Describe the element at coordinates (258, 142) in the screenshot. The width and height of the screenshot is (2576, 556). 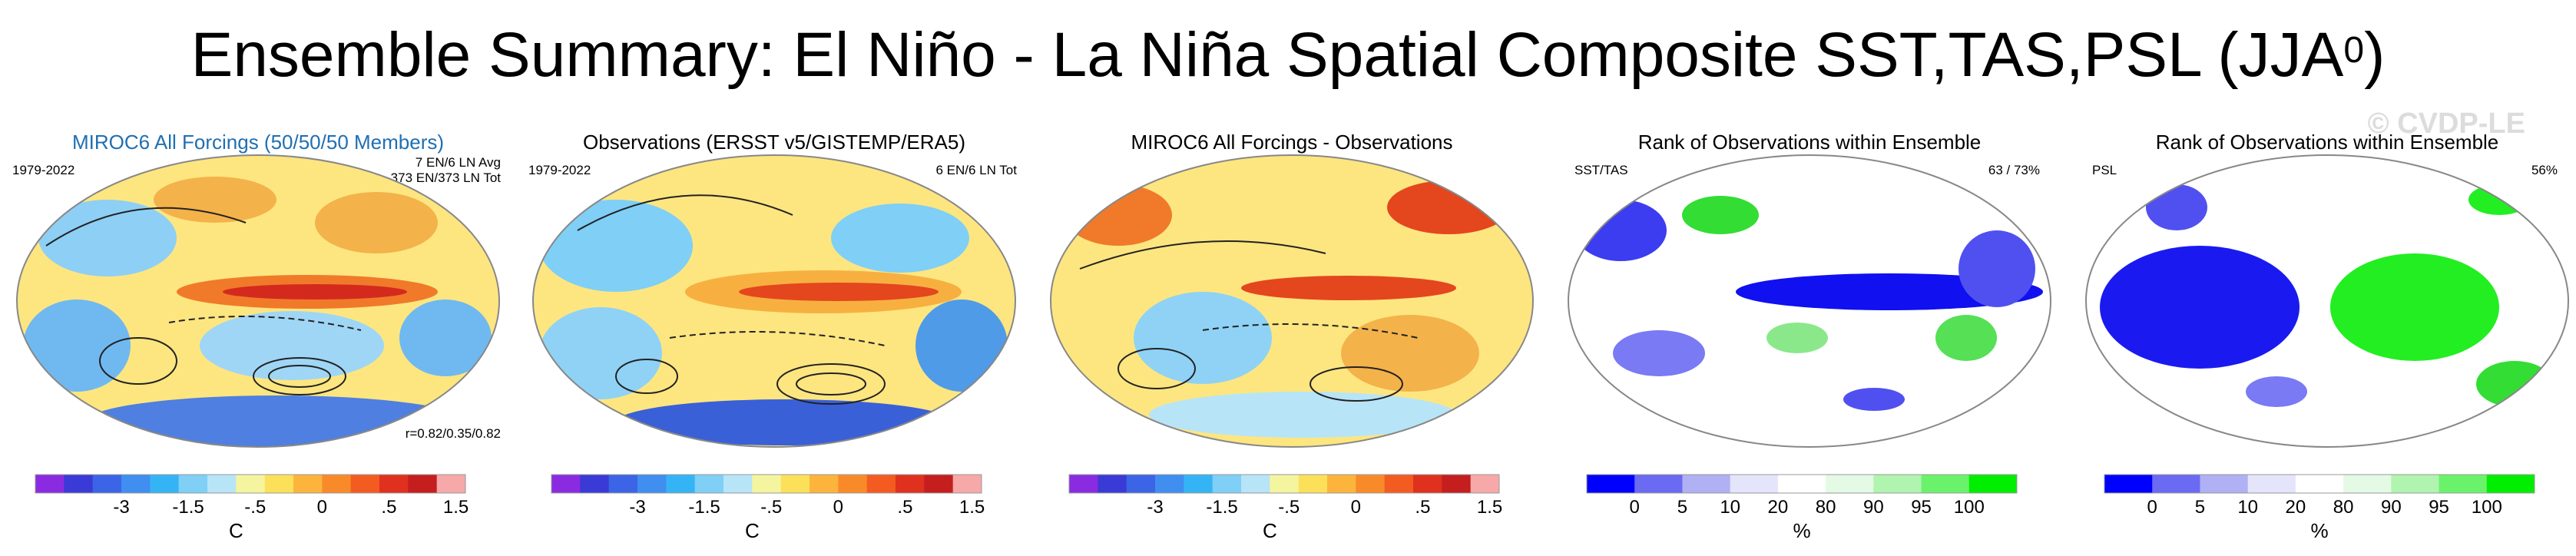
I see `panel-title: MIROC6 All Forcings (50/50/50 Members)` at that location.